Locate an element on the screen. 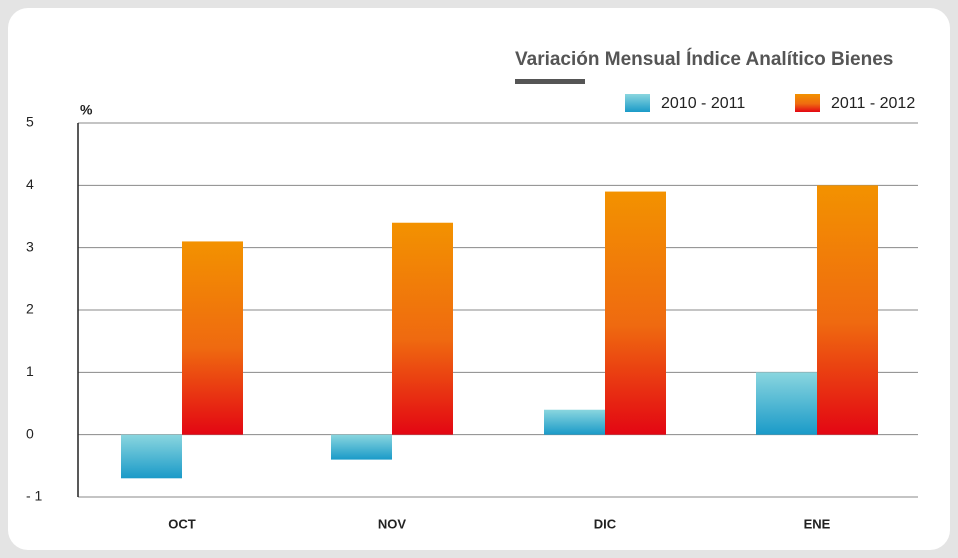 Image resolution: width=958 pixels, height=558 pixels. y-axis-label: % is located at coordinates (86, 110).